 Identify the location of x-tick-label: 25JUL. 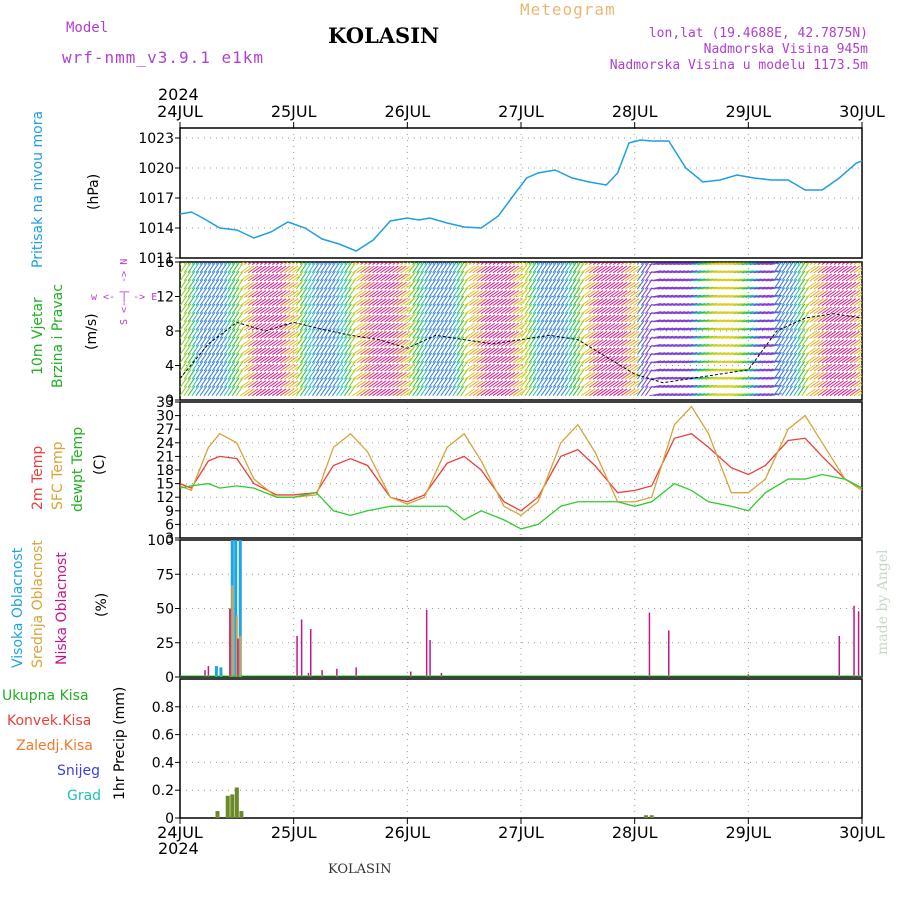
(294, 111).